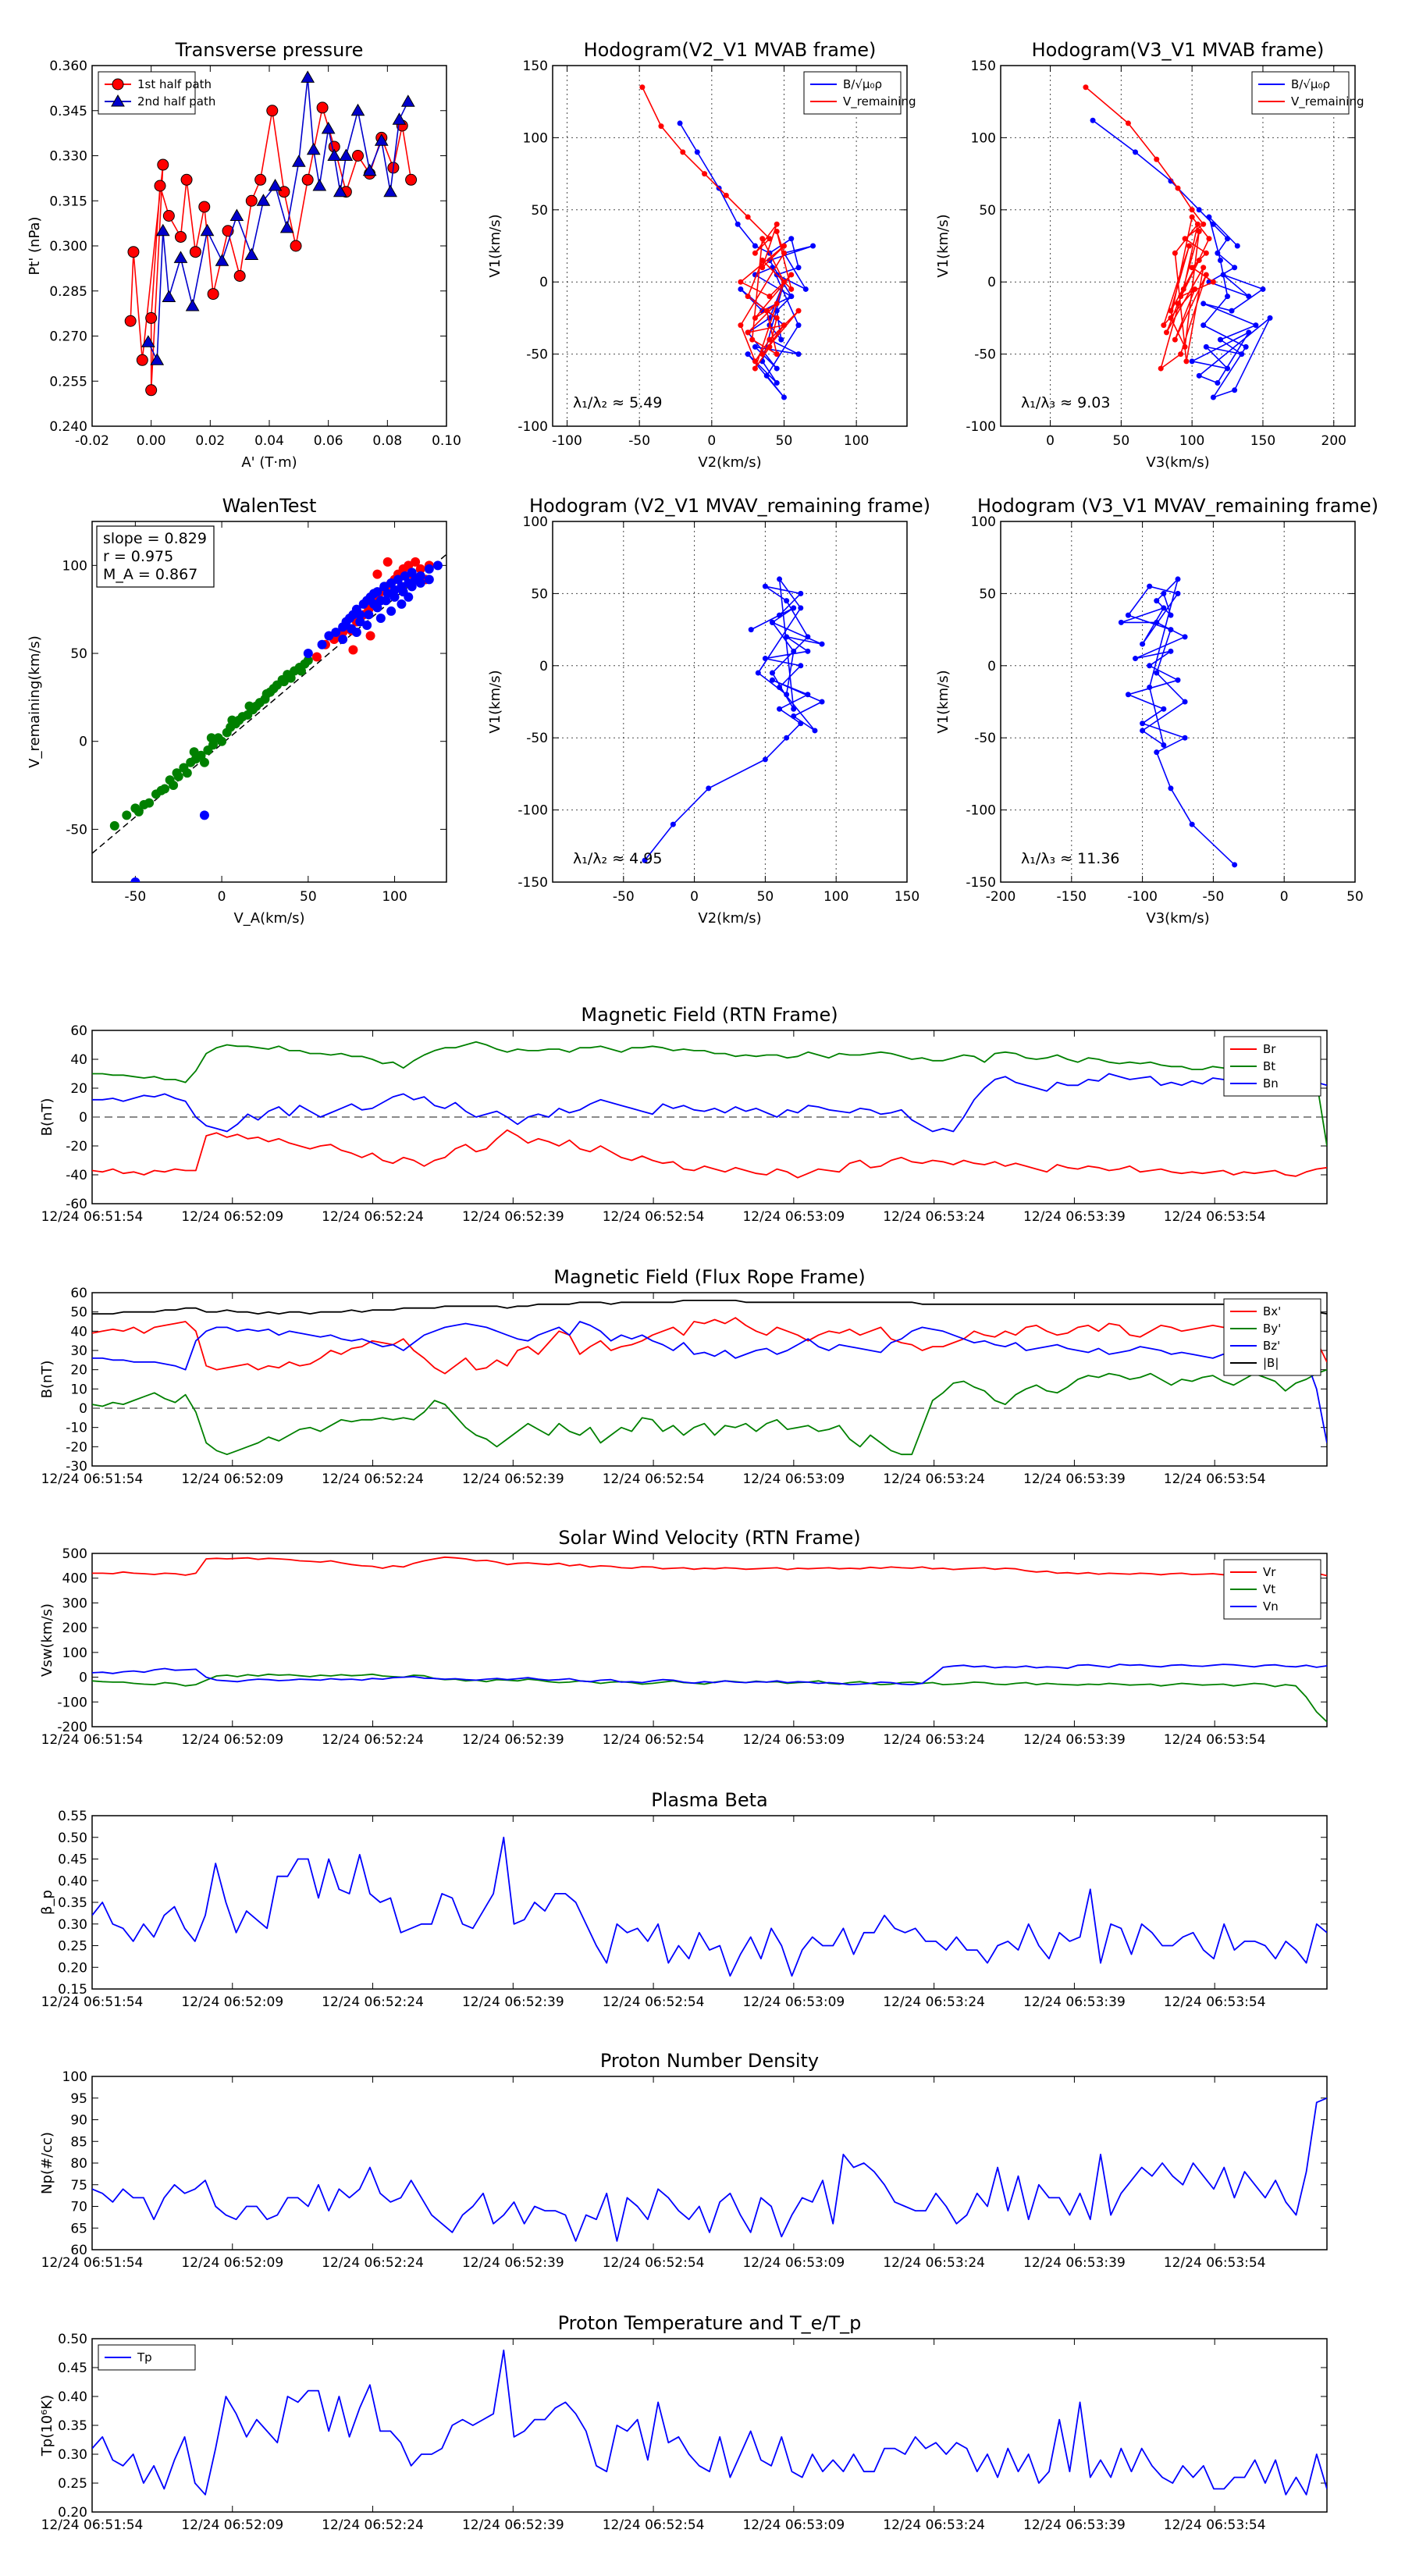  I want to click on x-tick-label: -100, so click(1143, 897).